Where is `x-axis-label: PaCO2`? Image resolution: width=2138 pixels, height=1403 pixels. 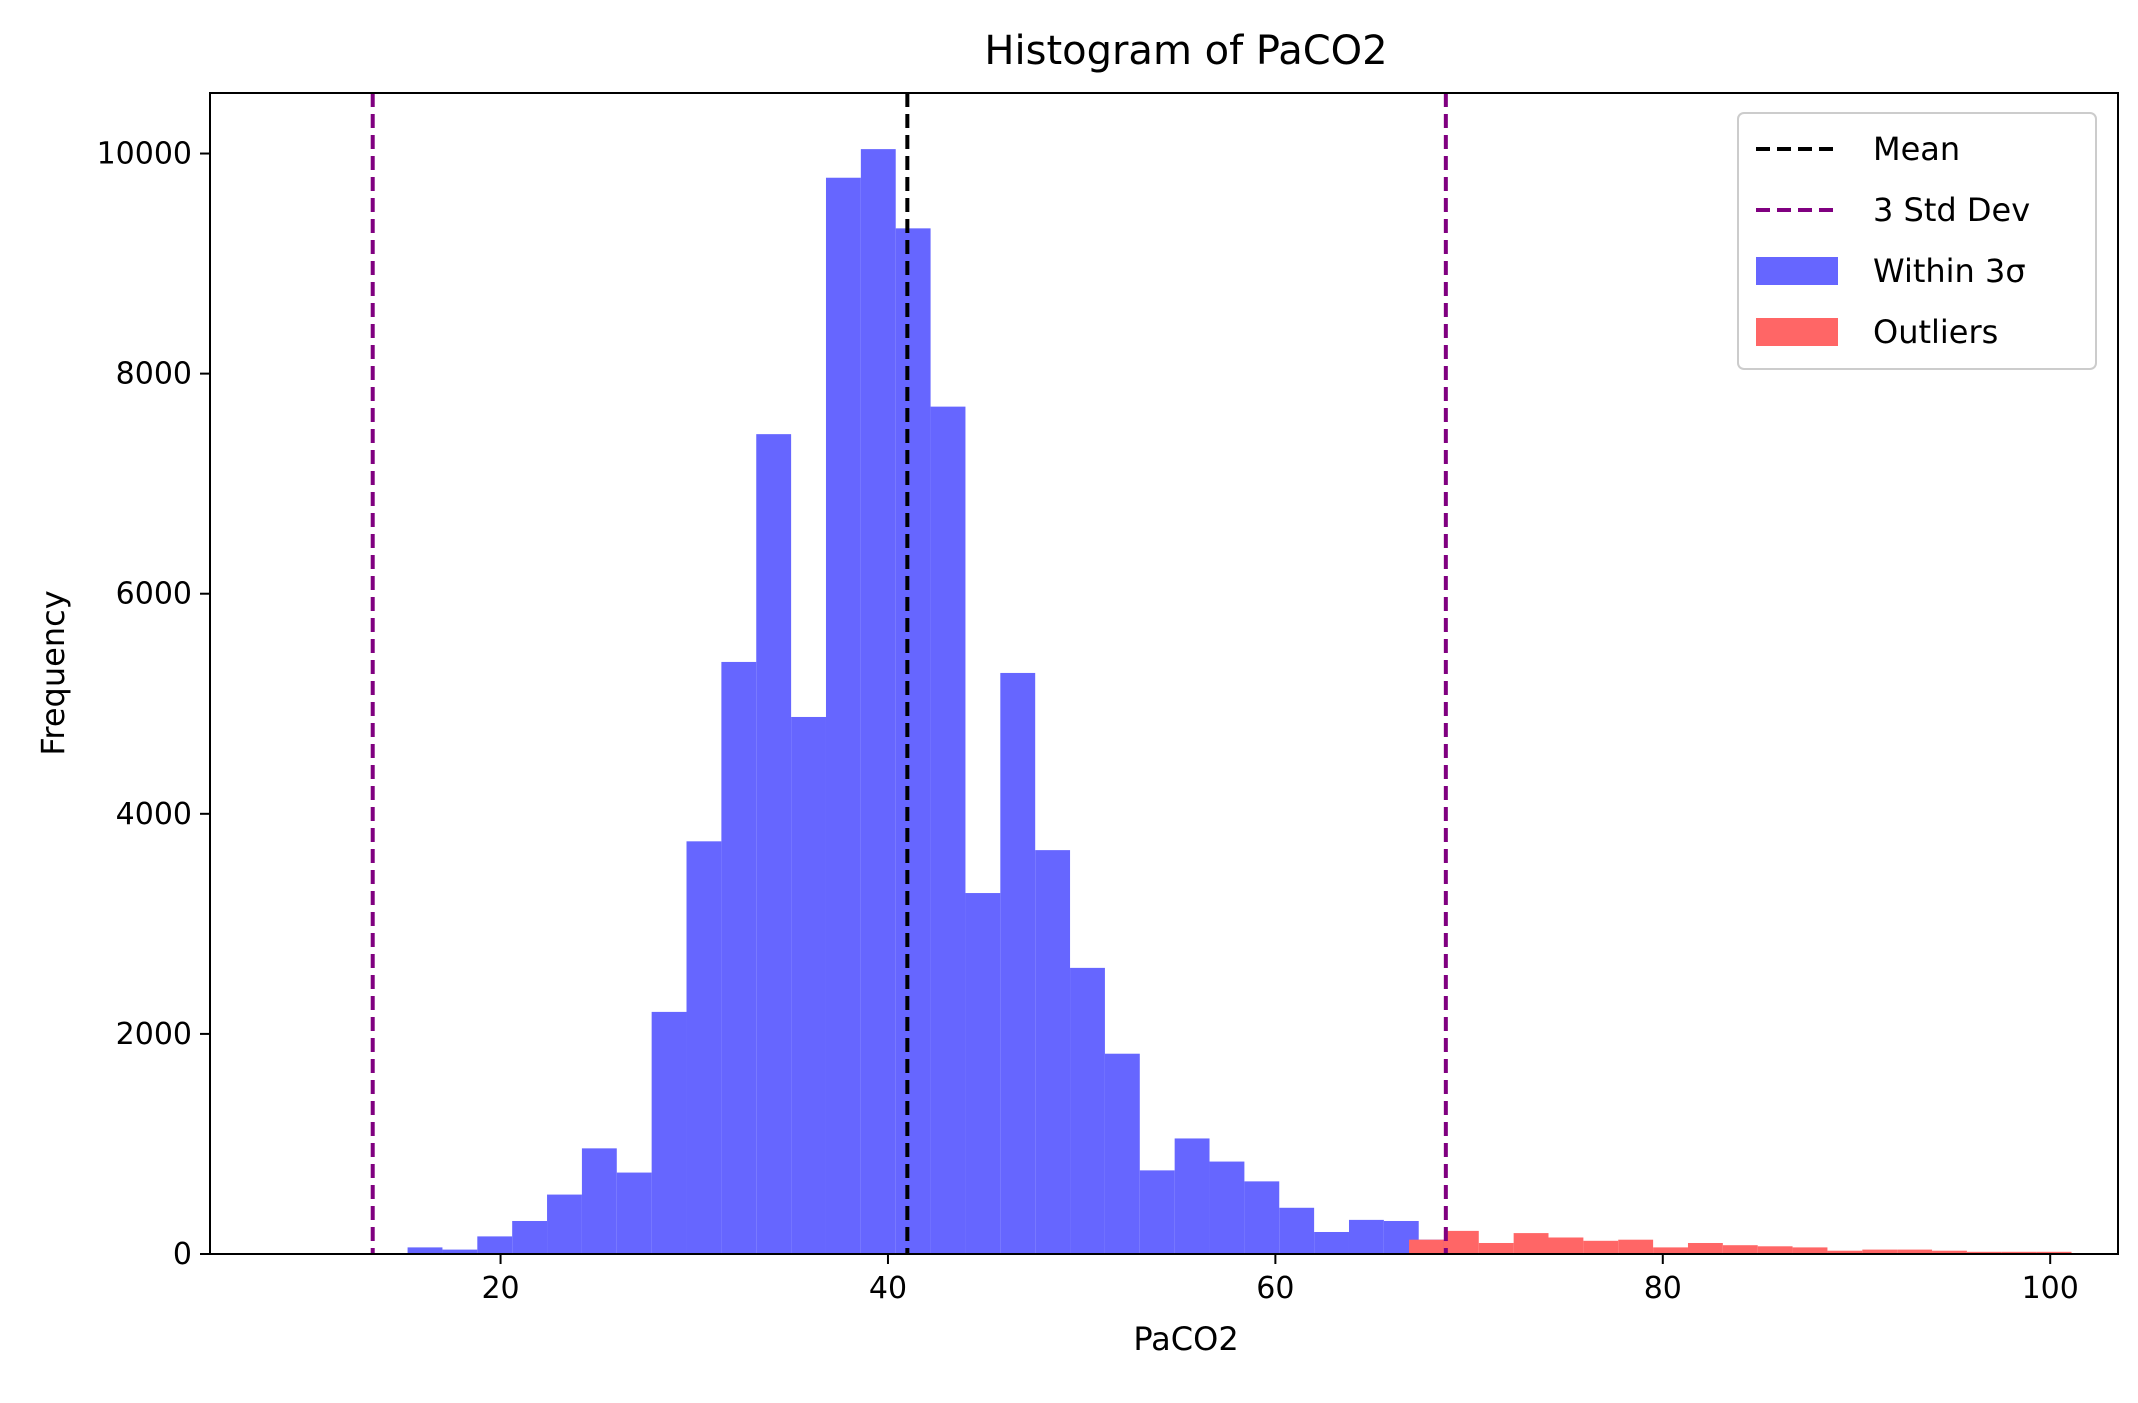 x-axis-label: PaCO2 is located at coordinates (1185, 1339).